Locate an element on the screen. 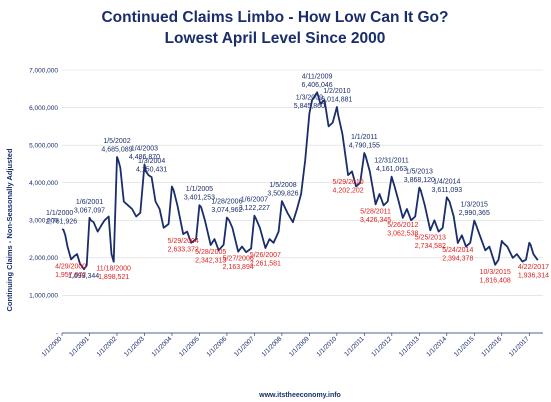 Image resolution: width=551 pixels, height=402 pixels. y-tick-label-2: 2,000,000 is located at coordinates (43, 258).